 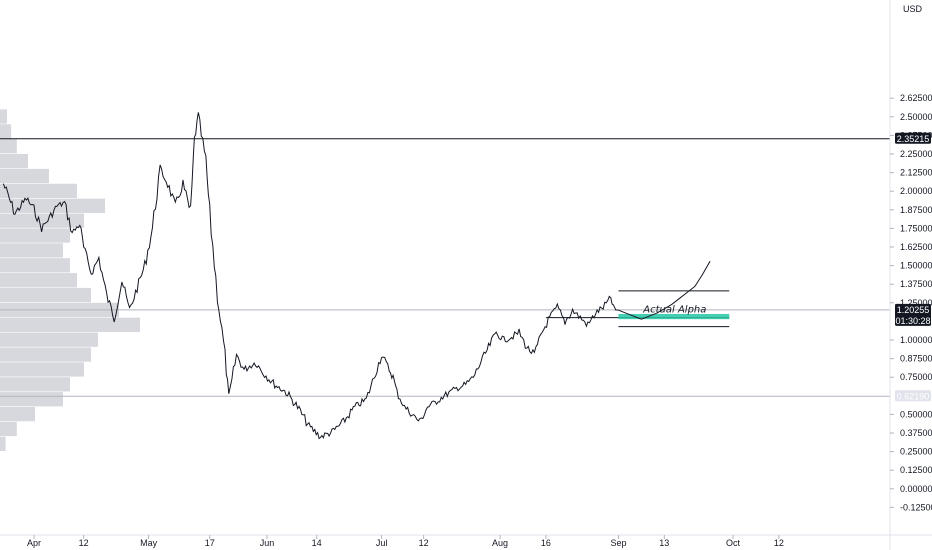 I want to click on y-tick-label: 1.37500, so click(x=916, y=284).